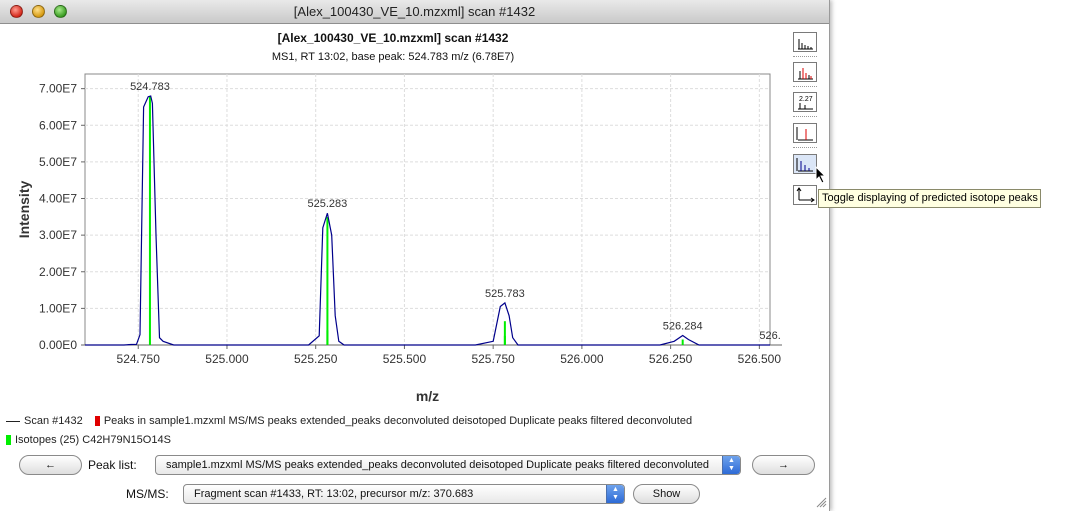 The width and height of the screenshot is (1066, 511). I want to click on x-tick-label: 525.750, so click(493, 359).